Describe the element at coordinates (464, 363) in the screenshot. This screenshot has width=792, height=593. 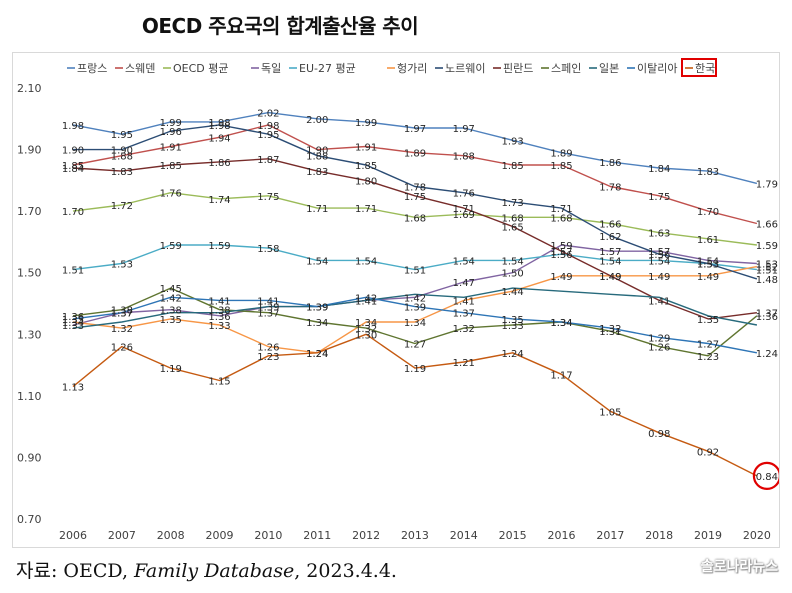
I see `data-label: 1.21` at that location.